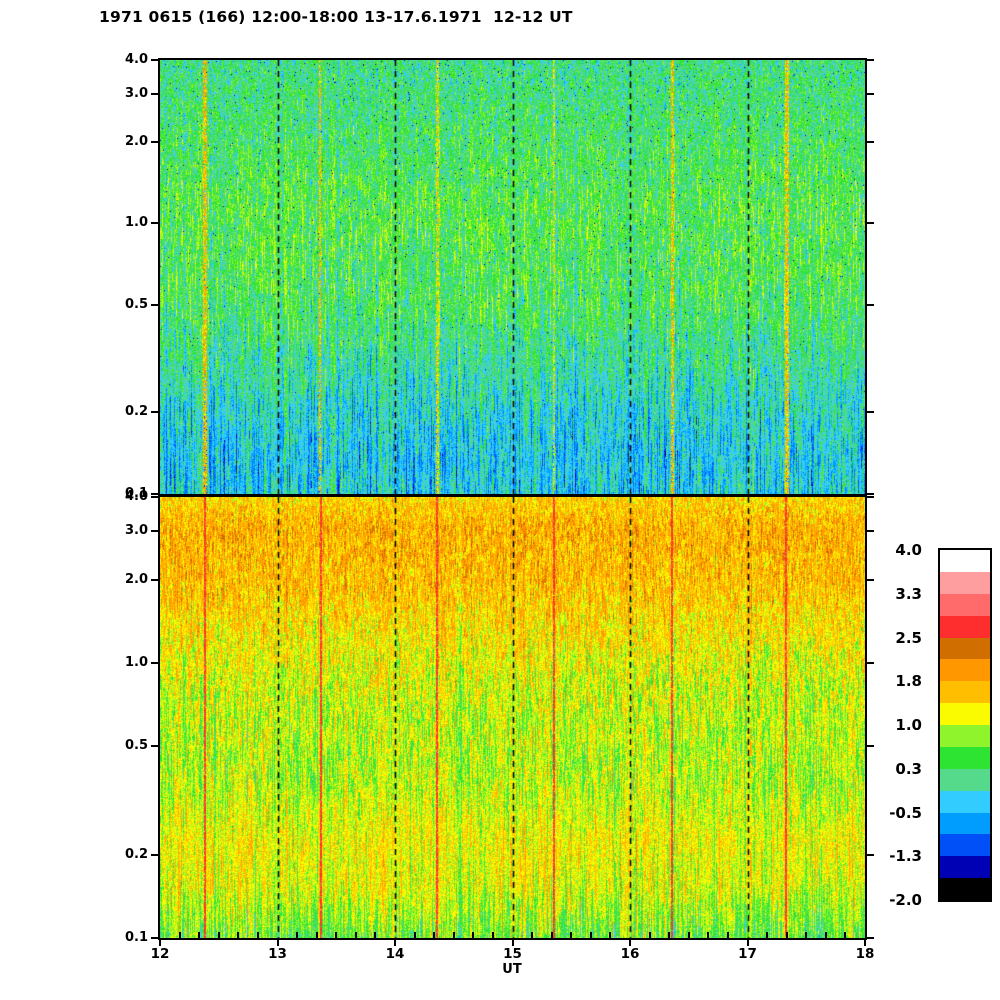 This screenshot has width=1000, height=1000. I want to click on colorbar-tick-label: 4.0, so click(908, 550).